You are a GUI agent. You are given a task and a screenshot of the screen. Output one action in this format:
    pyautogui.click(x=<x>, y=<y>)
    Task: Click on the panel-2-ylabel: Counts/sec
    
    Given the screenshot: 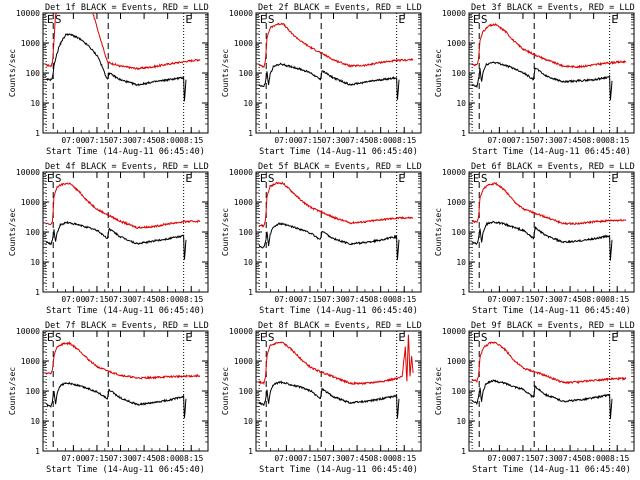 What is the action you would take?
    pyautogui.click(x=225, y=73)
    